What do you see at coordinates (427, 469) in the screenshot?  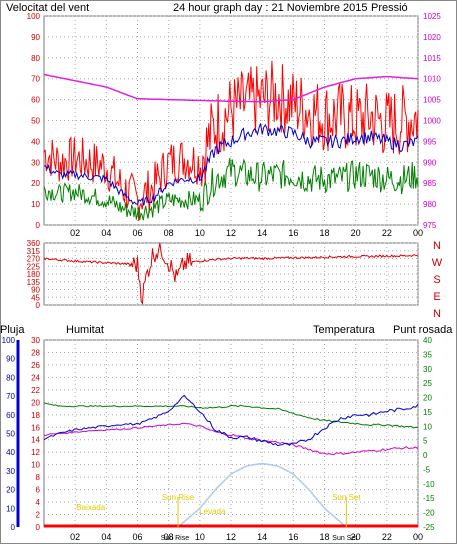 I see `tick-temp-right-4: -5` at bounding box center [427, 469].